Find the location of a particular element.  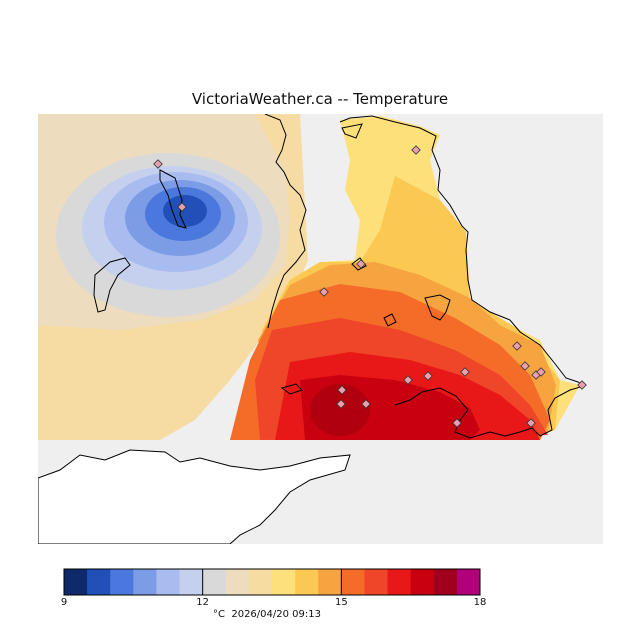

colorbar-tick-marks is located at coordinates (272, 582).